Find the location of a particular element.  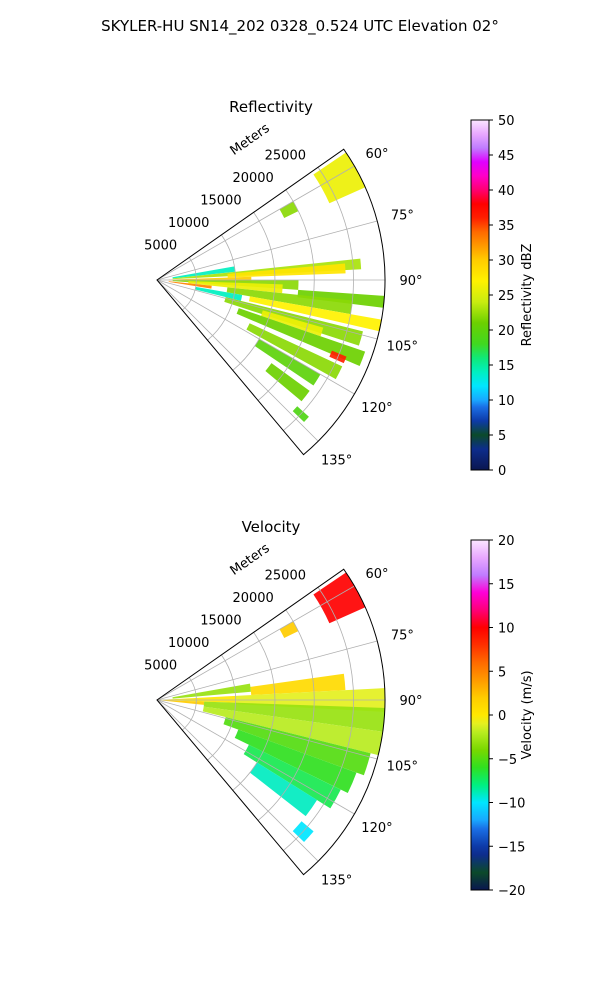

reflectivity-colorbar-bar is located at coordinates (480, 295).